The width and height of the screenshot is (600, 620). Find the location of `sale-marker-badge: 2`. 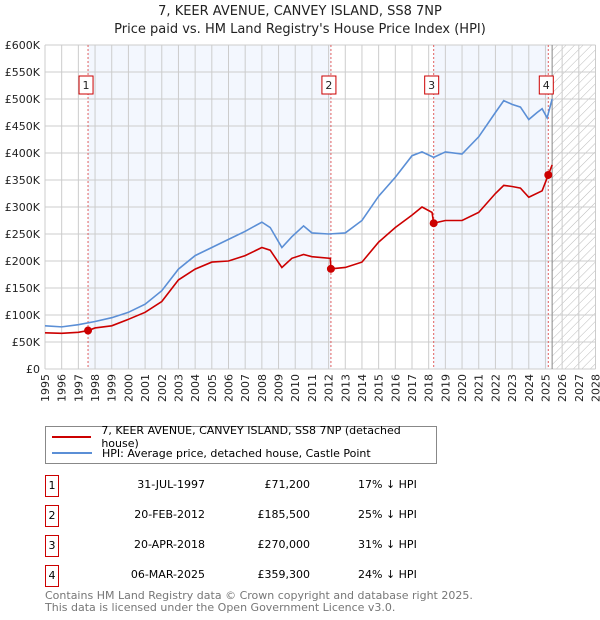

sale-marker-badge: 2 is located at coordinates (52, 516).